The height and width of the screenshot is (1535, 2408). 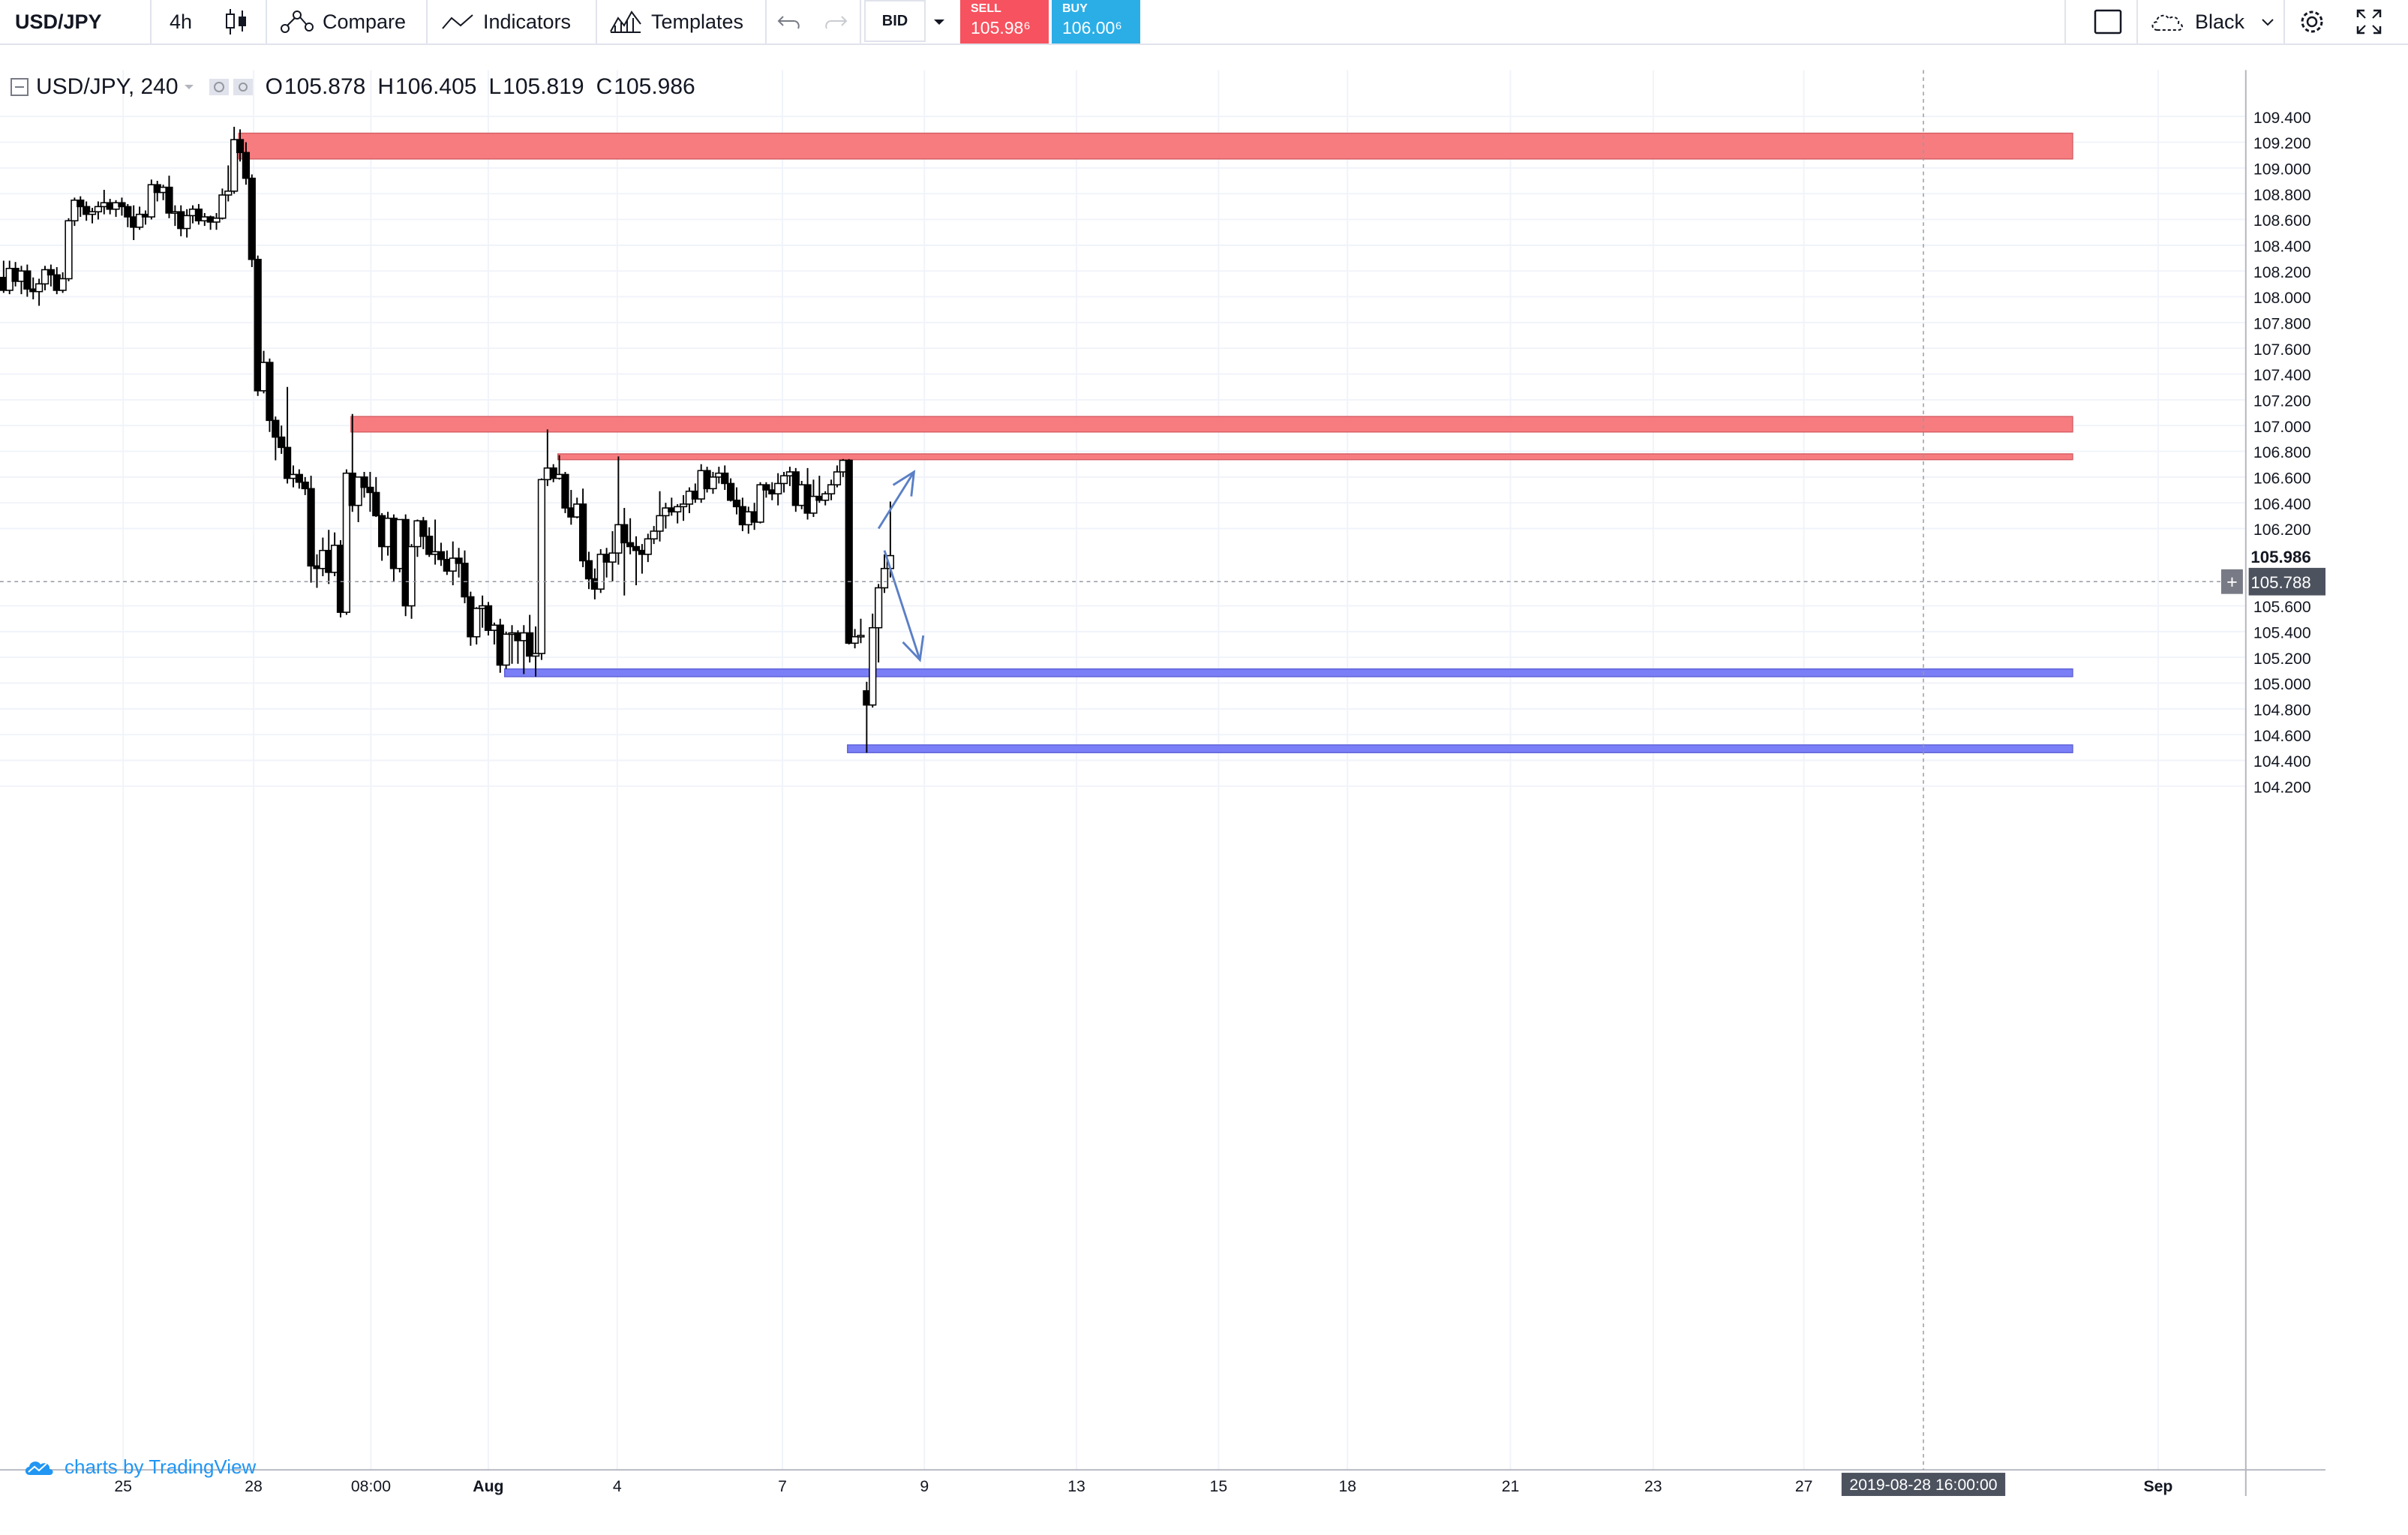 I want to click on resistance-zone, so click(x=1155, y=146).